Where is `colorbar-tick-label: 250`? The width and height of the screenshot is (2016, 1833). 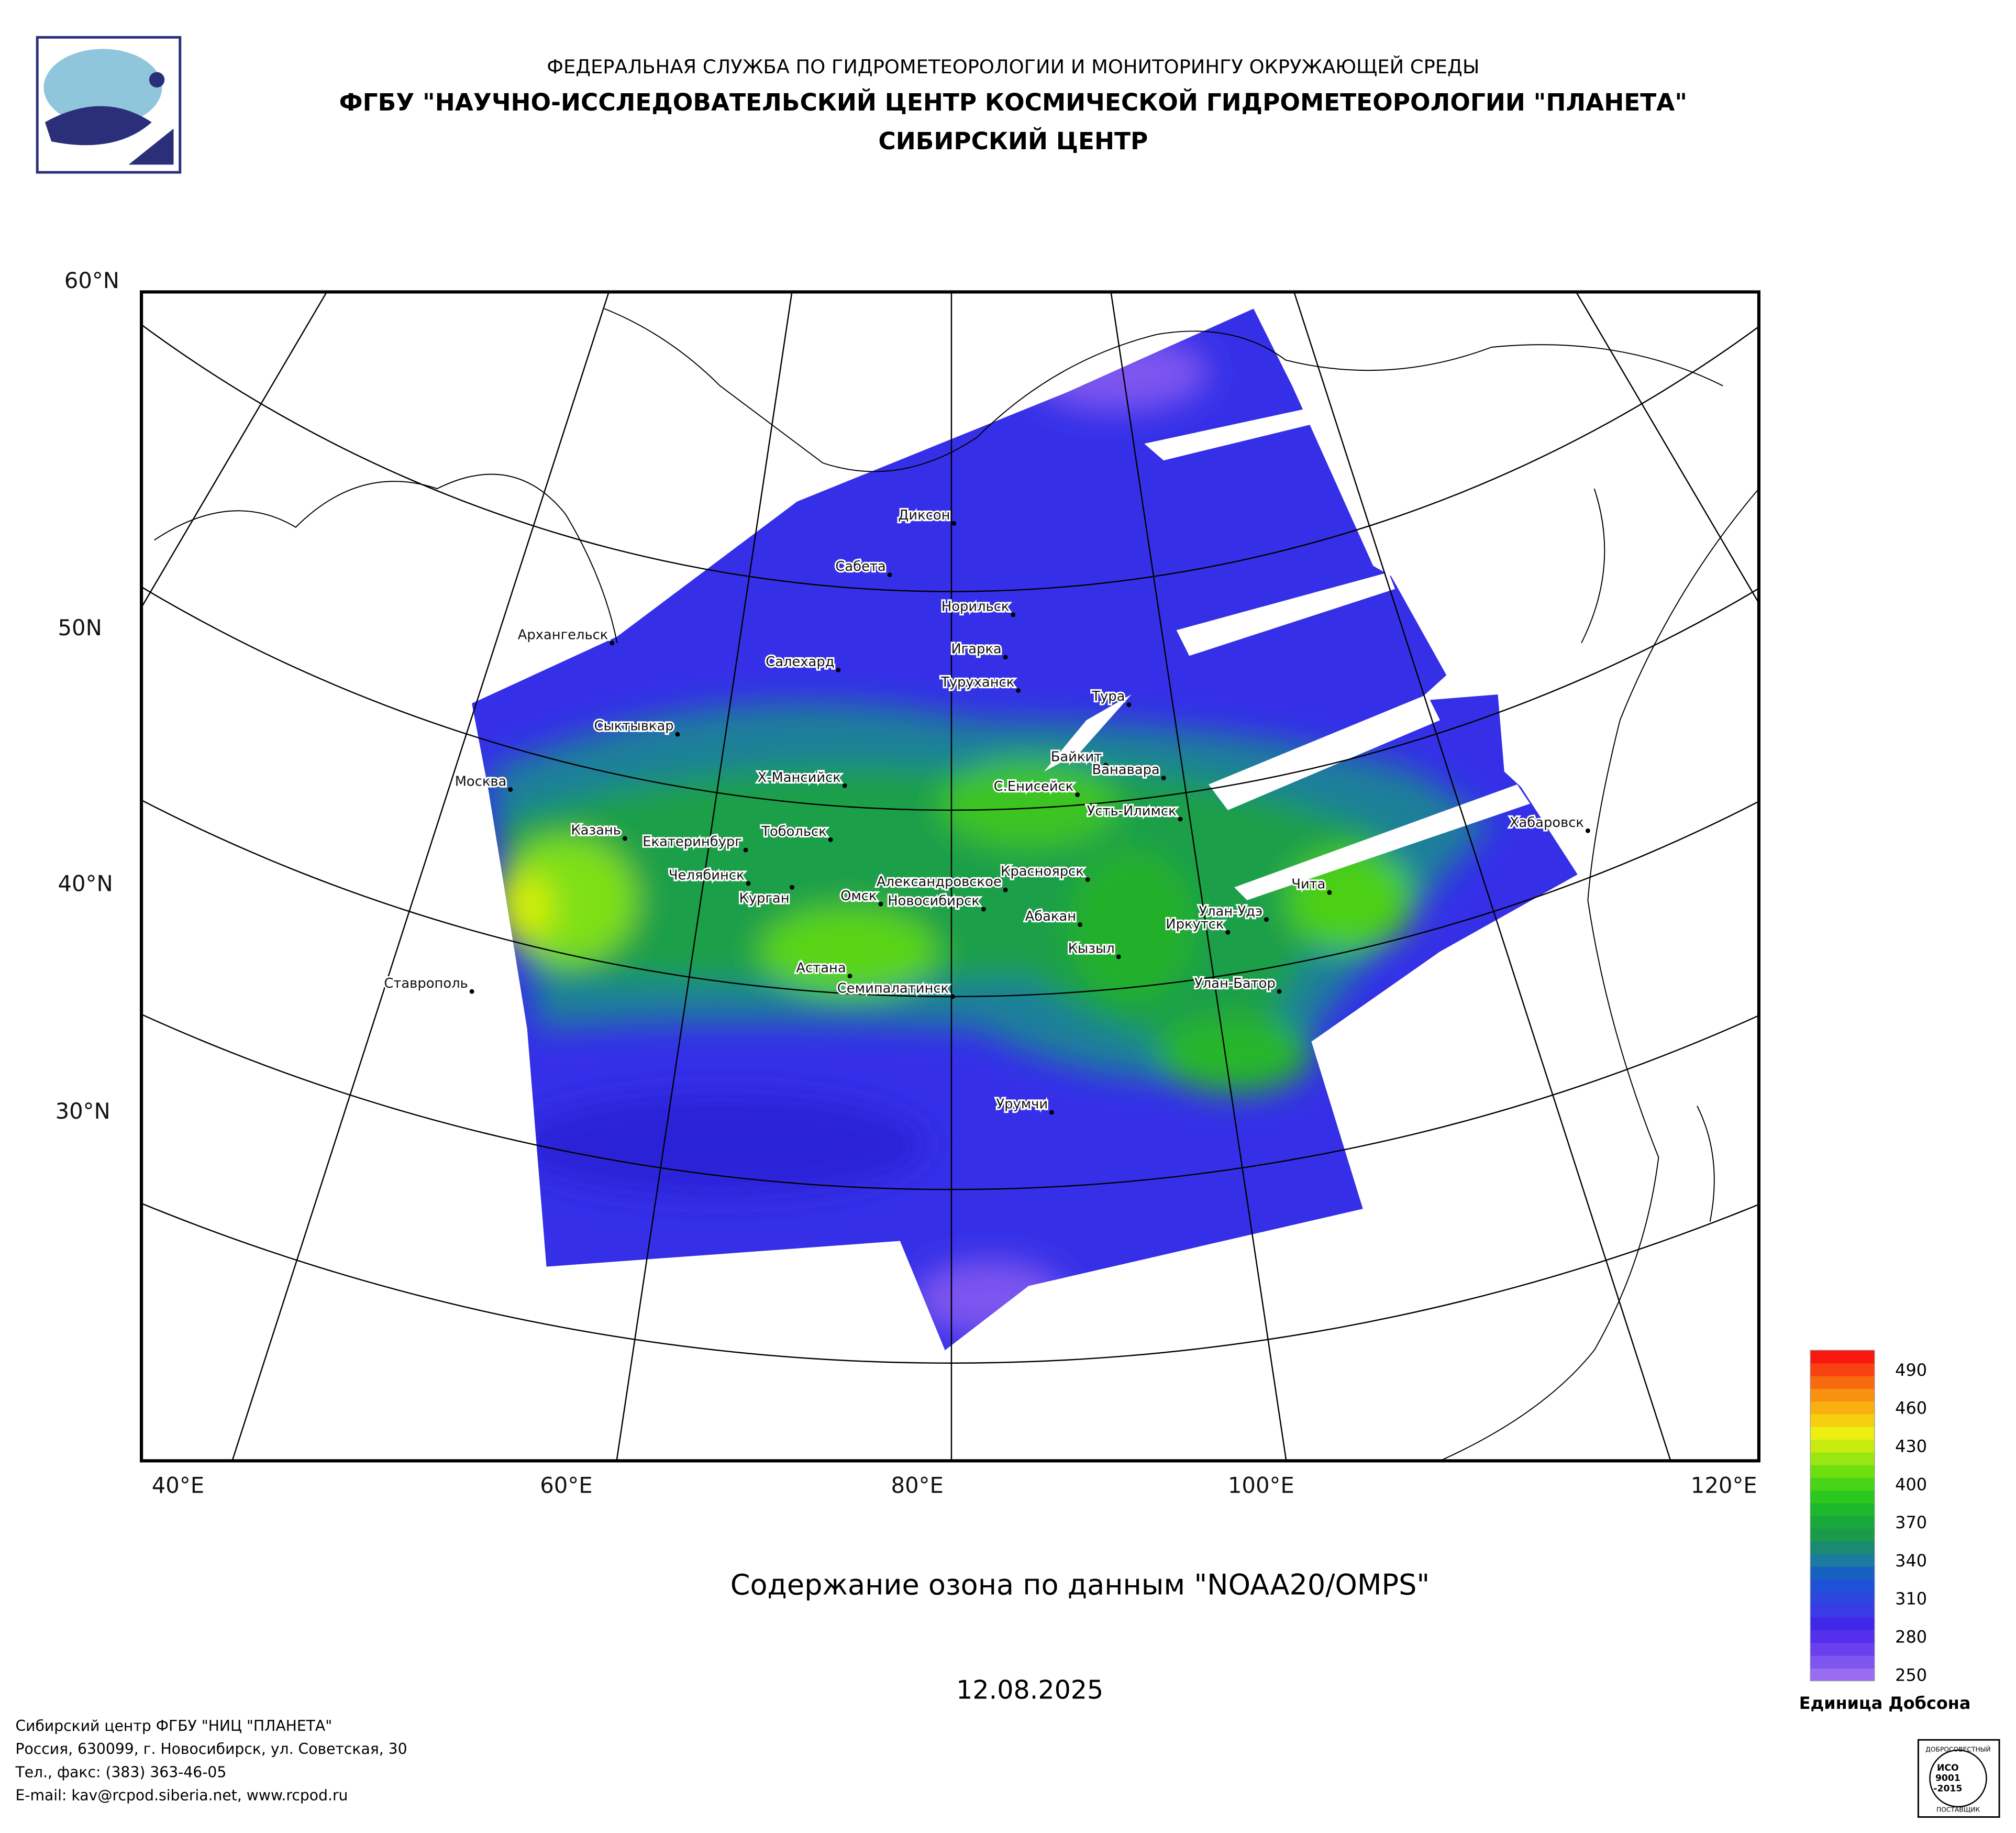 colorbar-tick-label: 250 is located at coordinates (1911, 1675).